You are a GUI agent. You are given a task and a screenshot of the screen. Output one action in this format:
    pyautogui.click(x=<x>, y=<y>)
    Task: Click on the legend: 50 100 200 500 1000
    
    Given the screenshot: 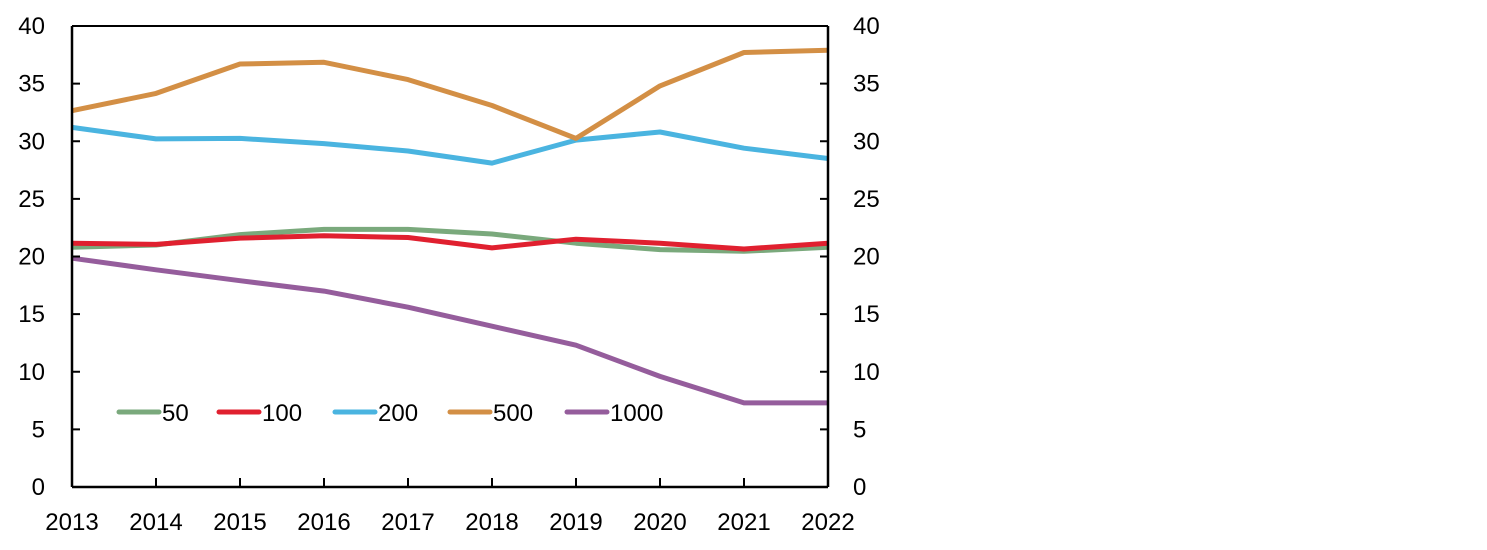 What is the action you would take?
    pyautogui.click(x=389, y=413)
    